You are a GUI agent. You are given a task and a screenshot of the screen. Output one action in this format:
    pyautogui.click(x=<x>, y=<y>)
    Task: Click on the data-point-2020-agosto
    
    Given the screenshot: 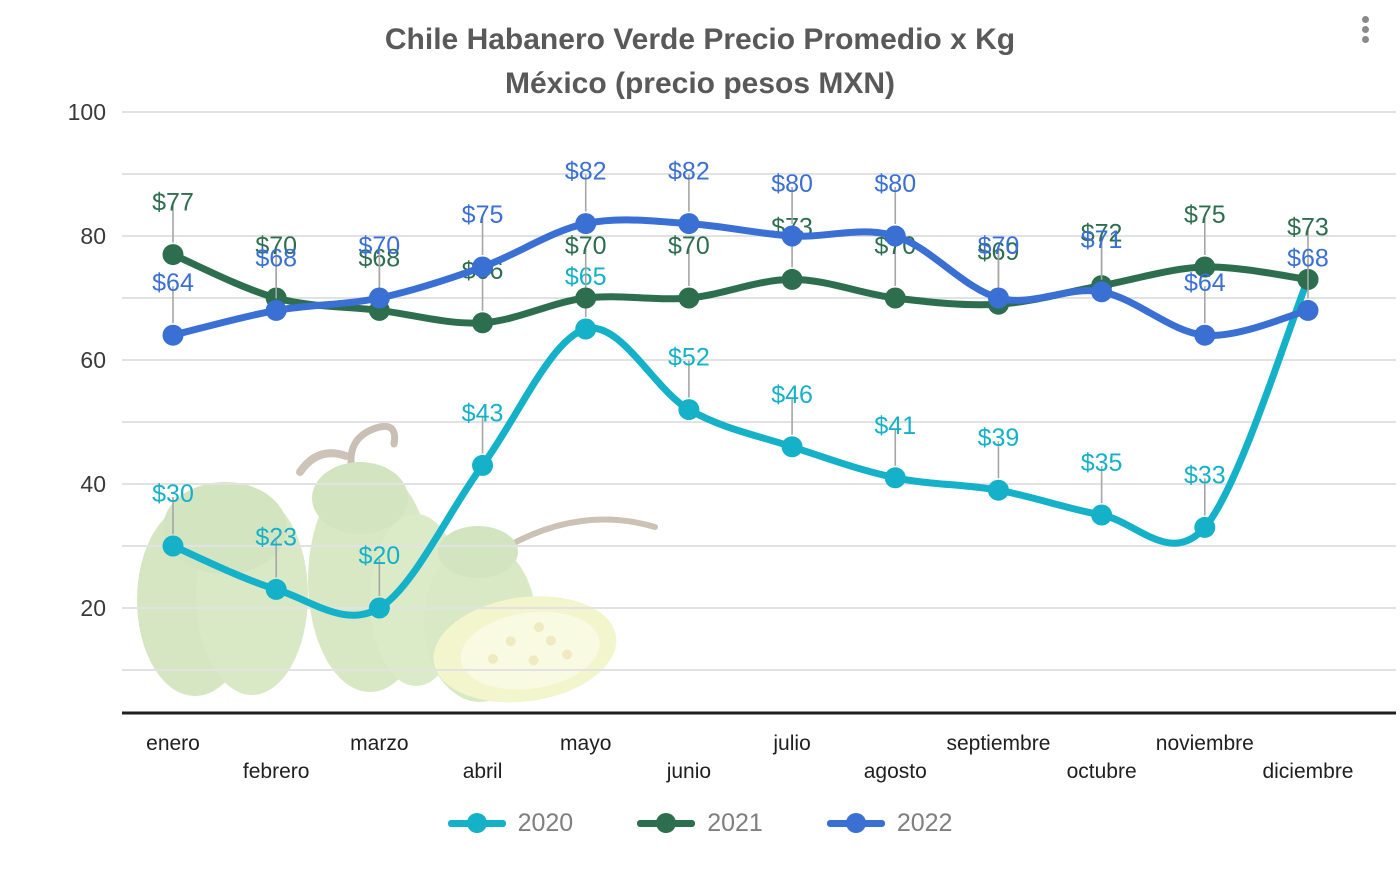 What is the action you would take?
    pyautogui.click(x=895, y=478)
    